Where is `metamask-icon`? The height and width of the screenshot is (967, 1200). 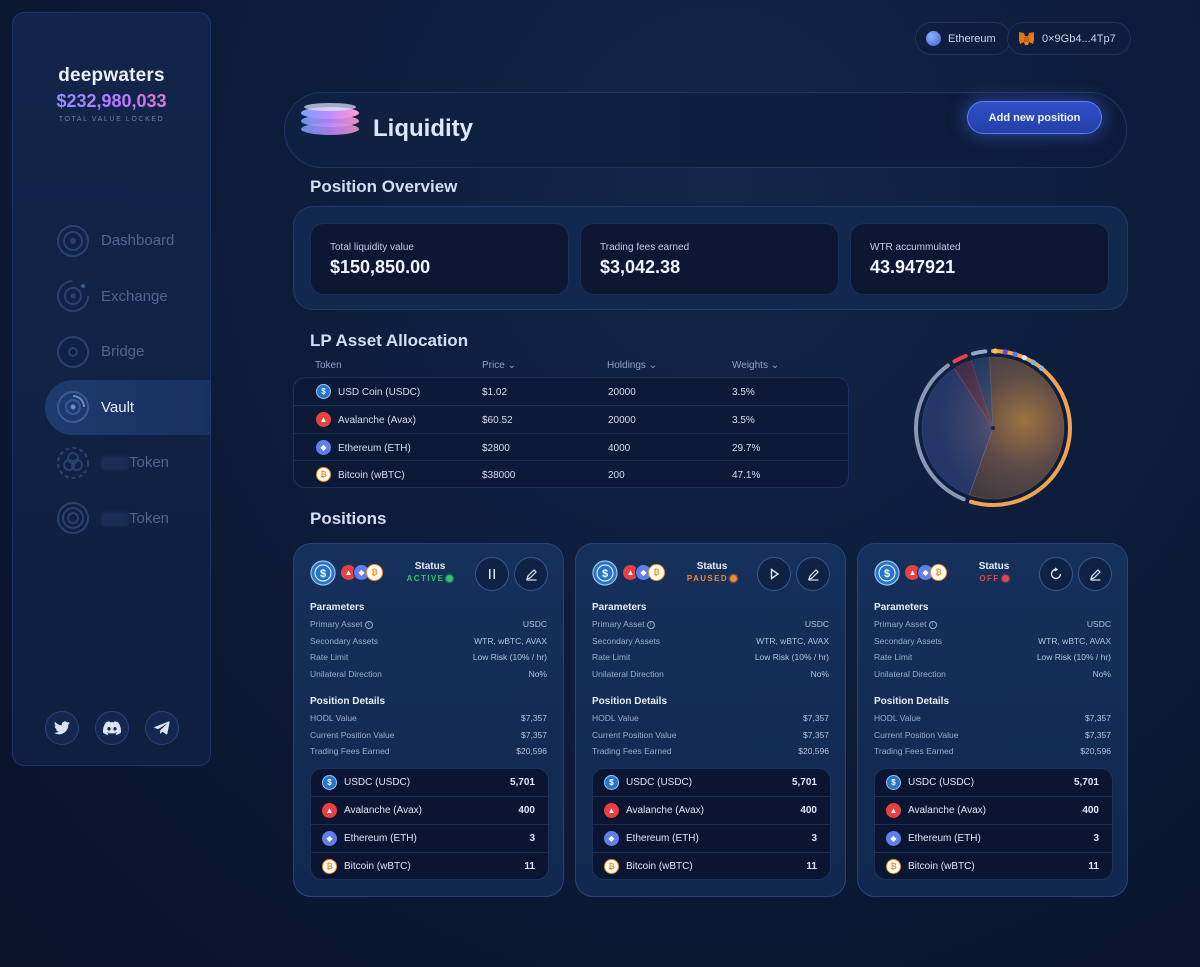
metamask-icon is located at coordinates (1026, 38).